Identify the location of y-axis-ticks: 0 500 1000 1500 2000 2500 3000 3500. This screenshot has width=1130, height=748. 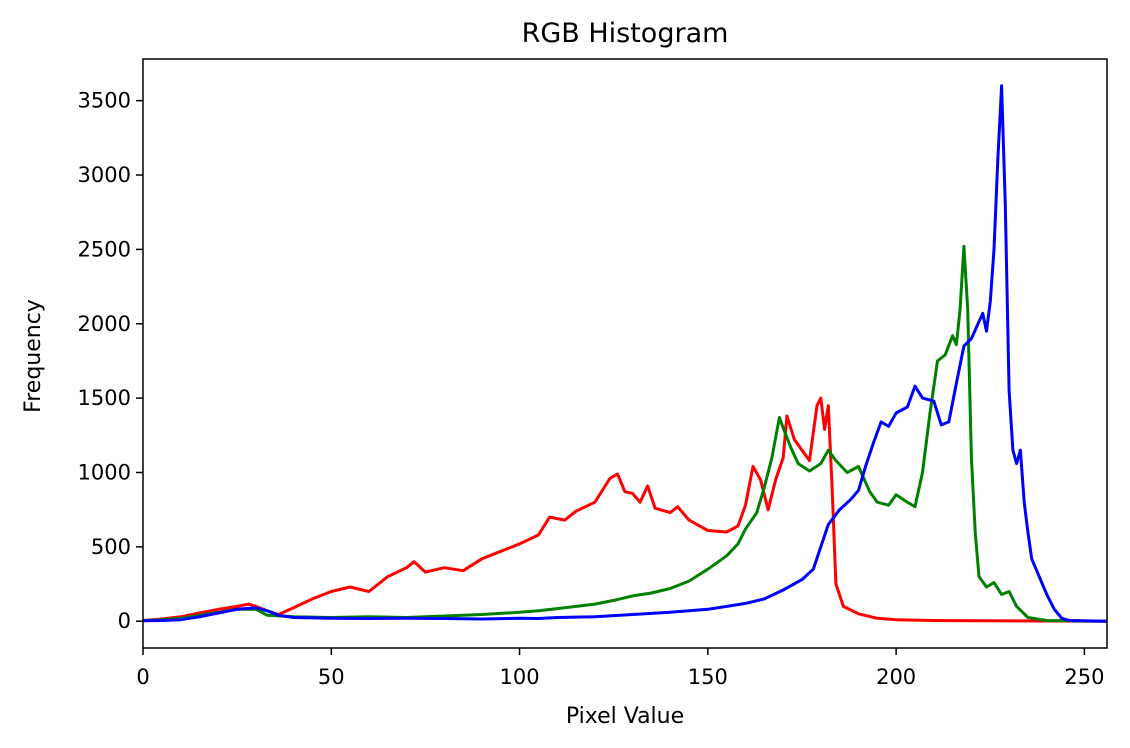
(110, 361).